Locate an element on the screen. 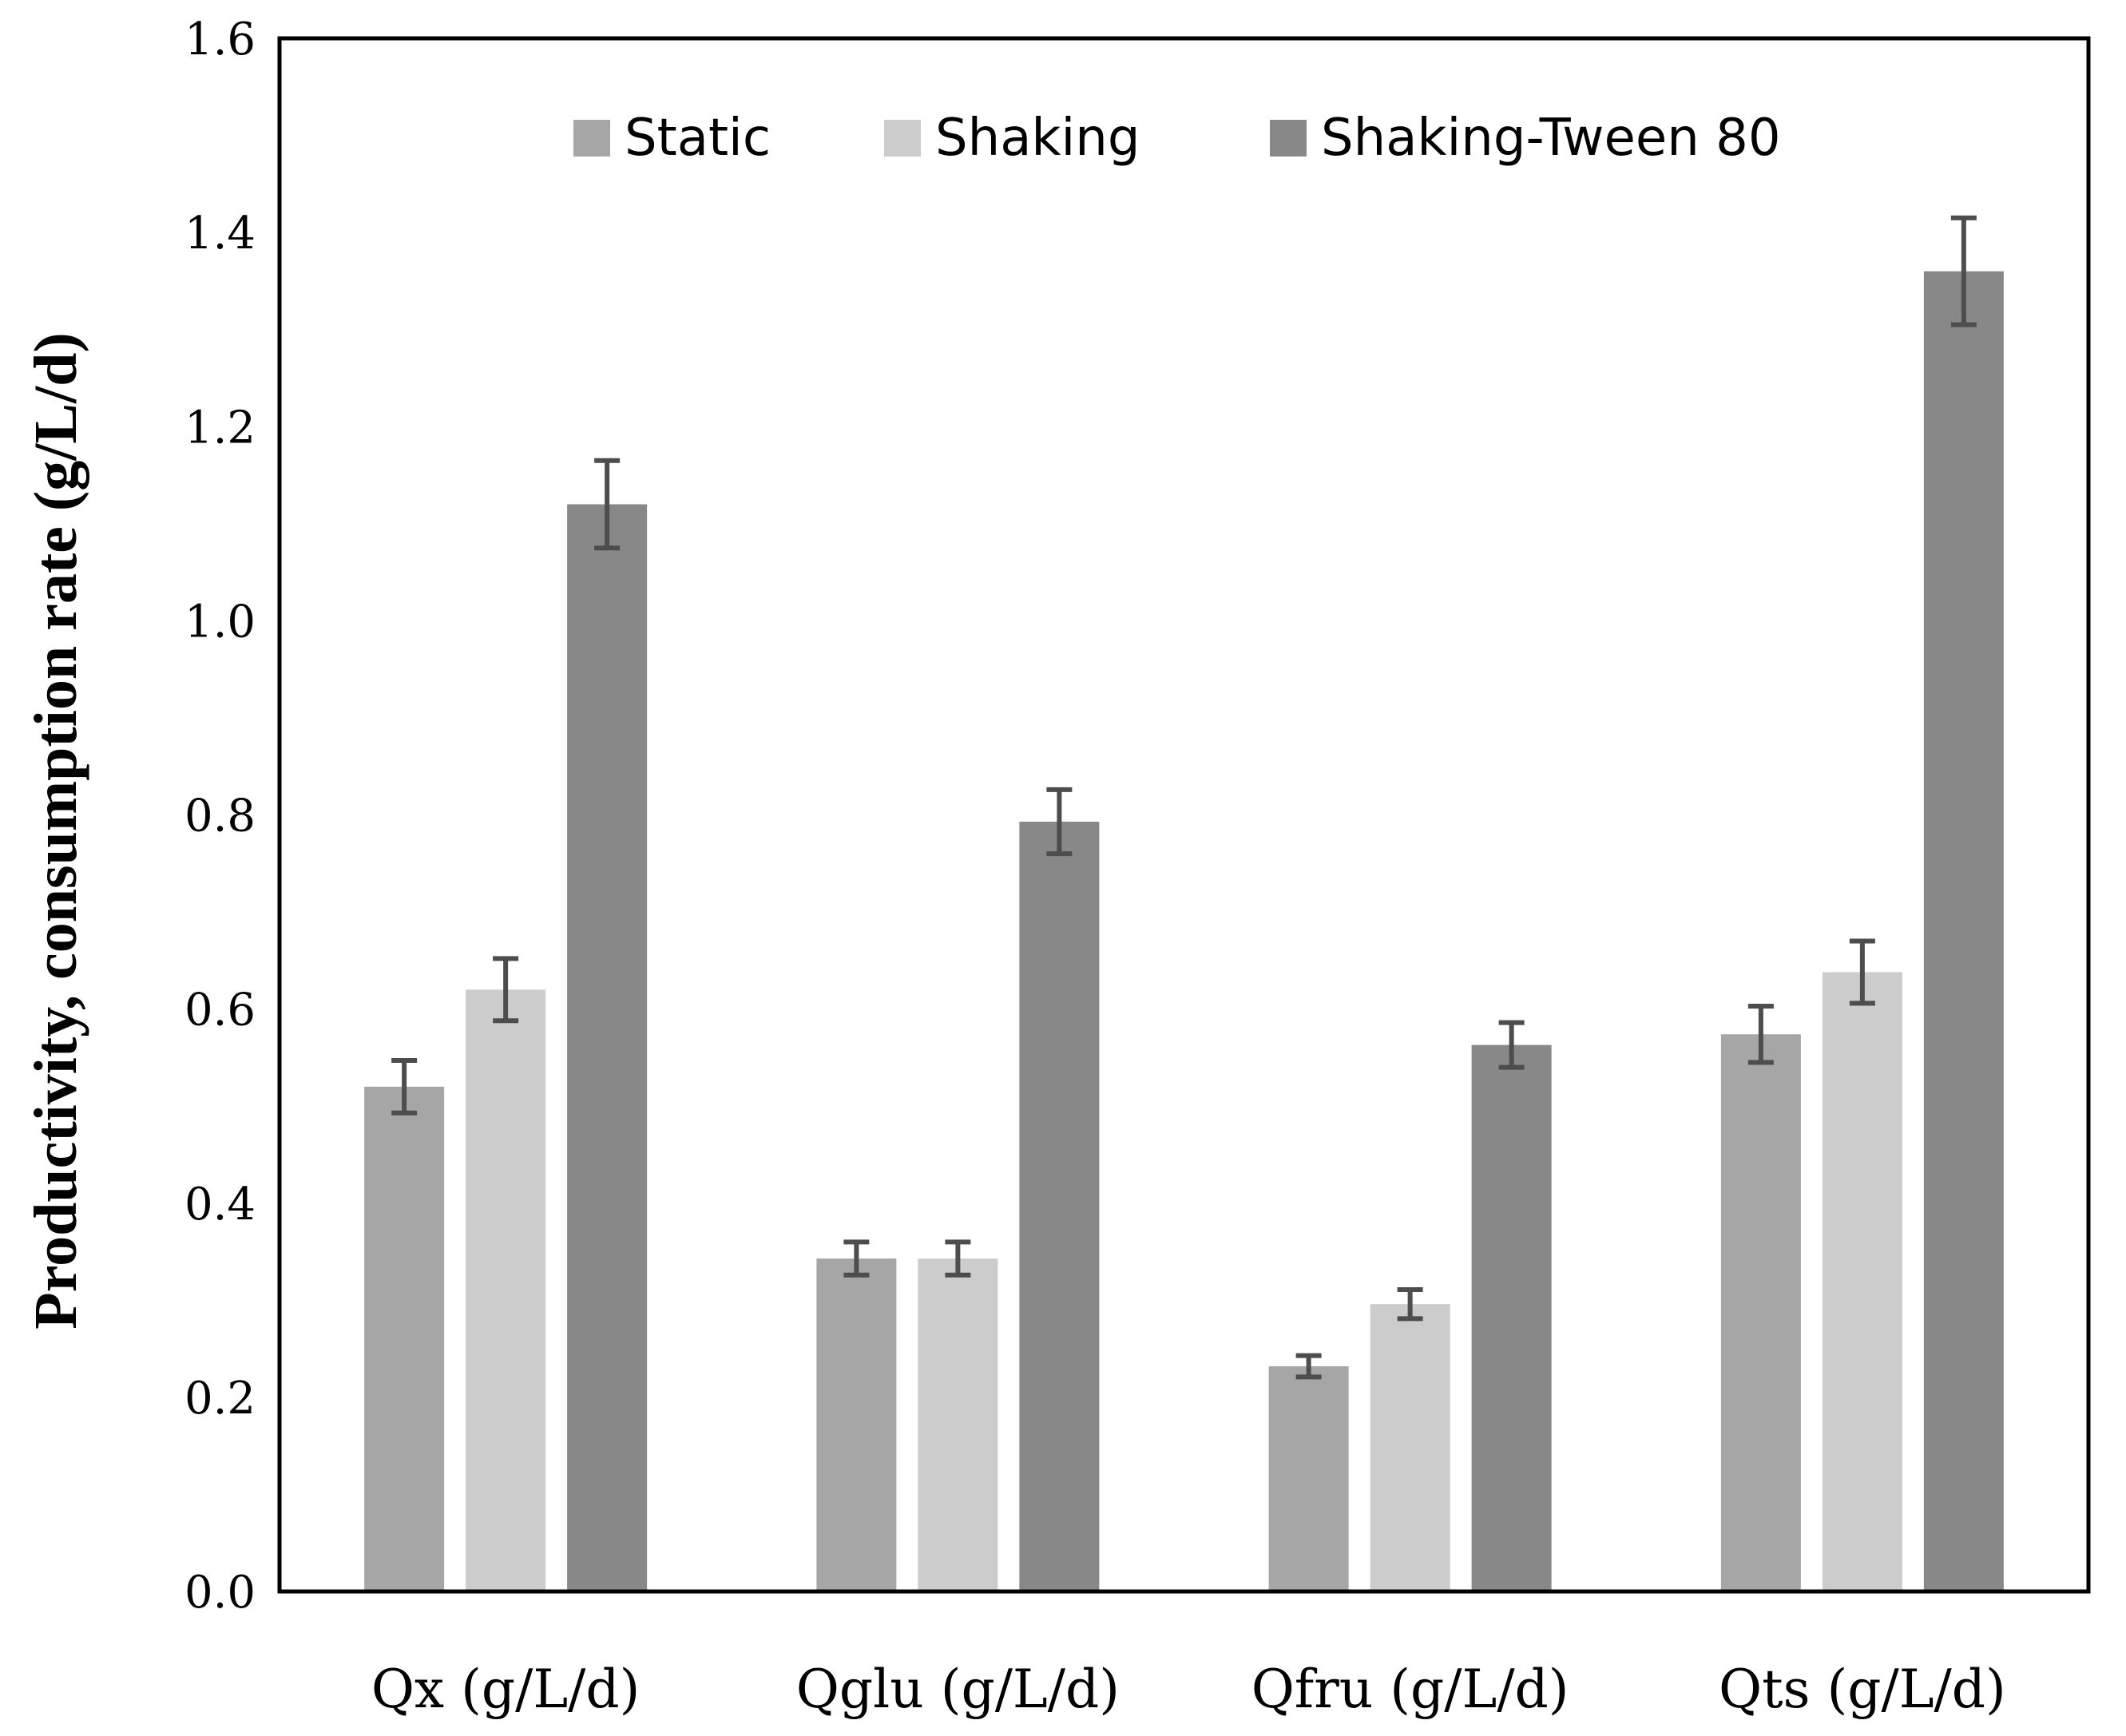 The height and width of the screenshot is (1736, 2126). x-category-label: Qglu (g/L/d) is located at coordinates (958, 1689).